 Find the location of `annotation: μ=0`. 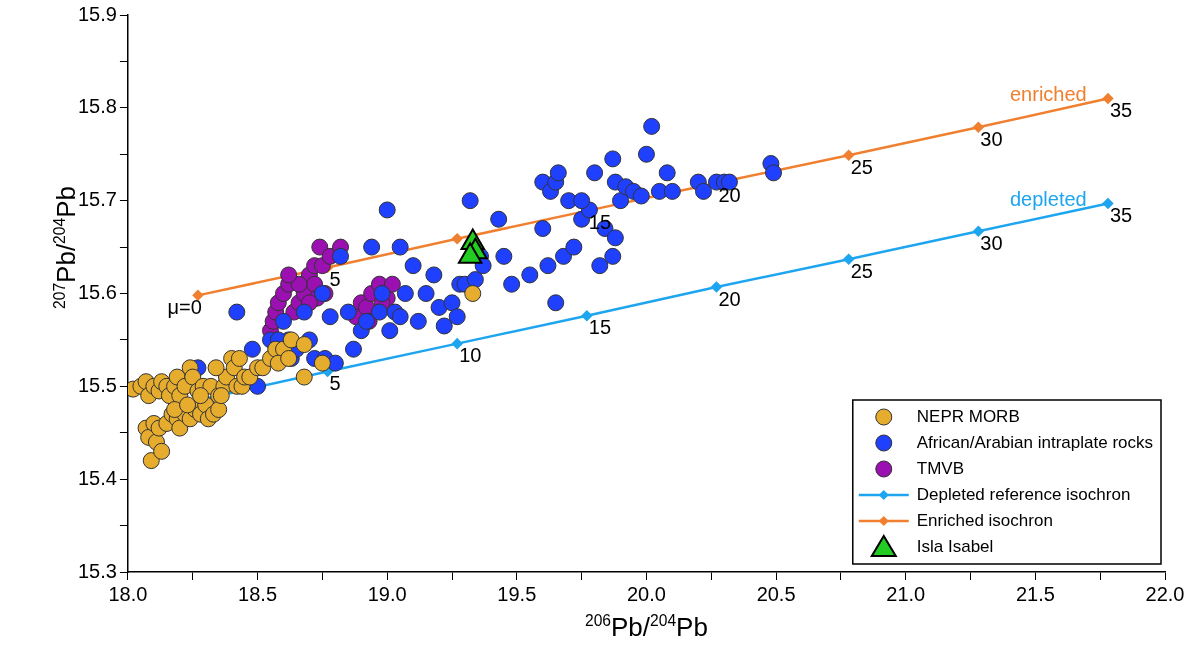

annotation: μ=0 is located at coordinates (184, 306).